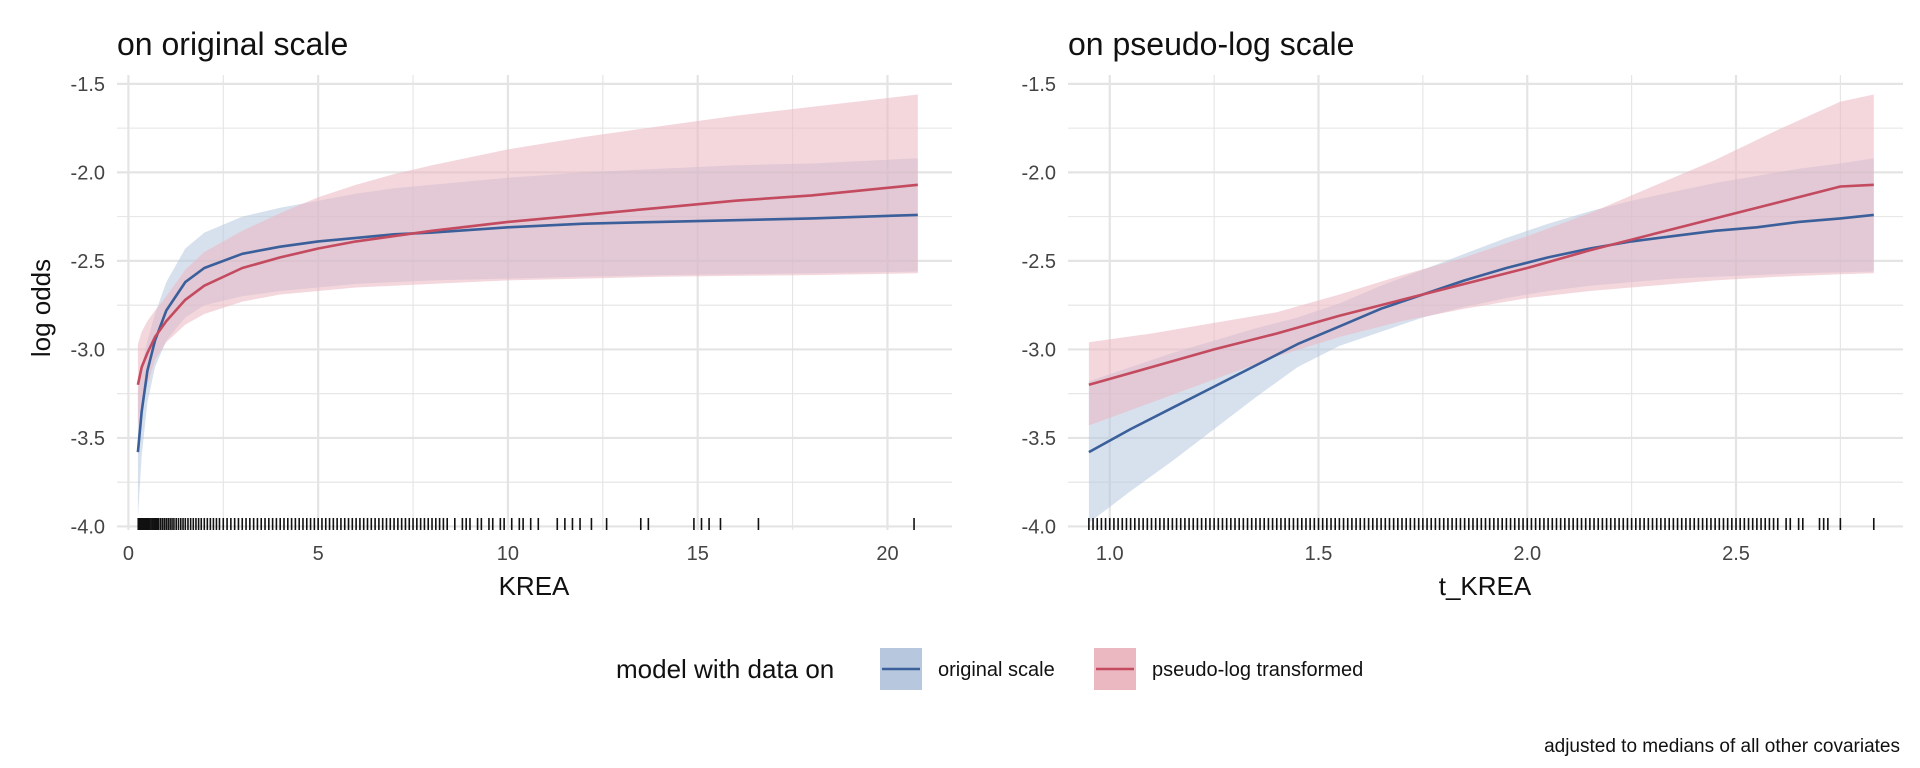  Describe the element at coordinates (996, 670) in the screenshot. I see `legend-label-original: original scale` at that location.